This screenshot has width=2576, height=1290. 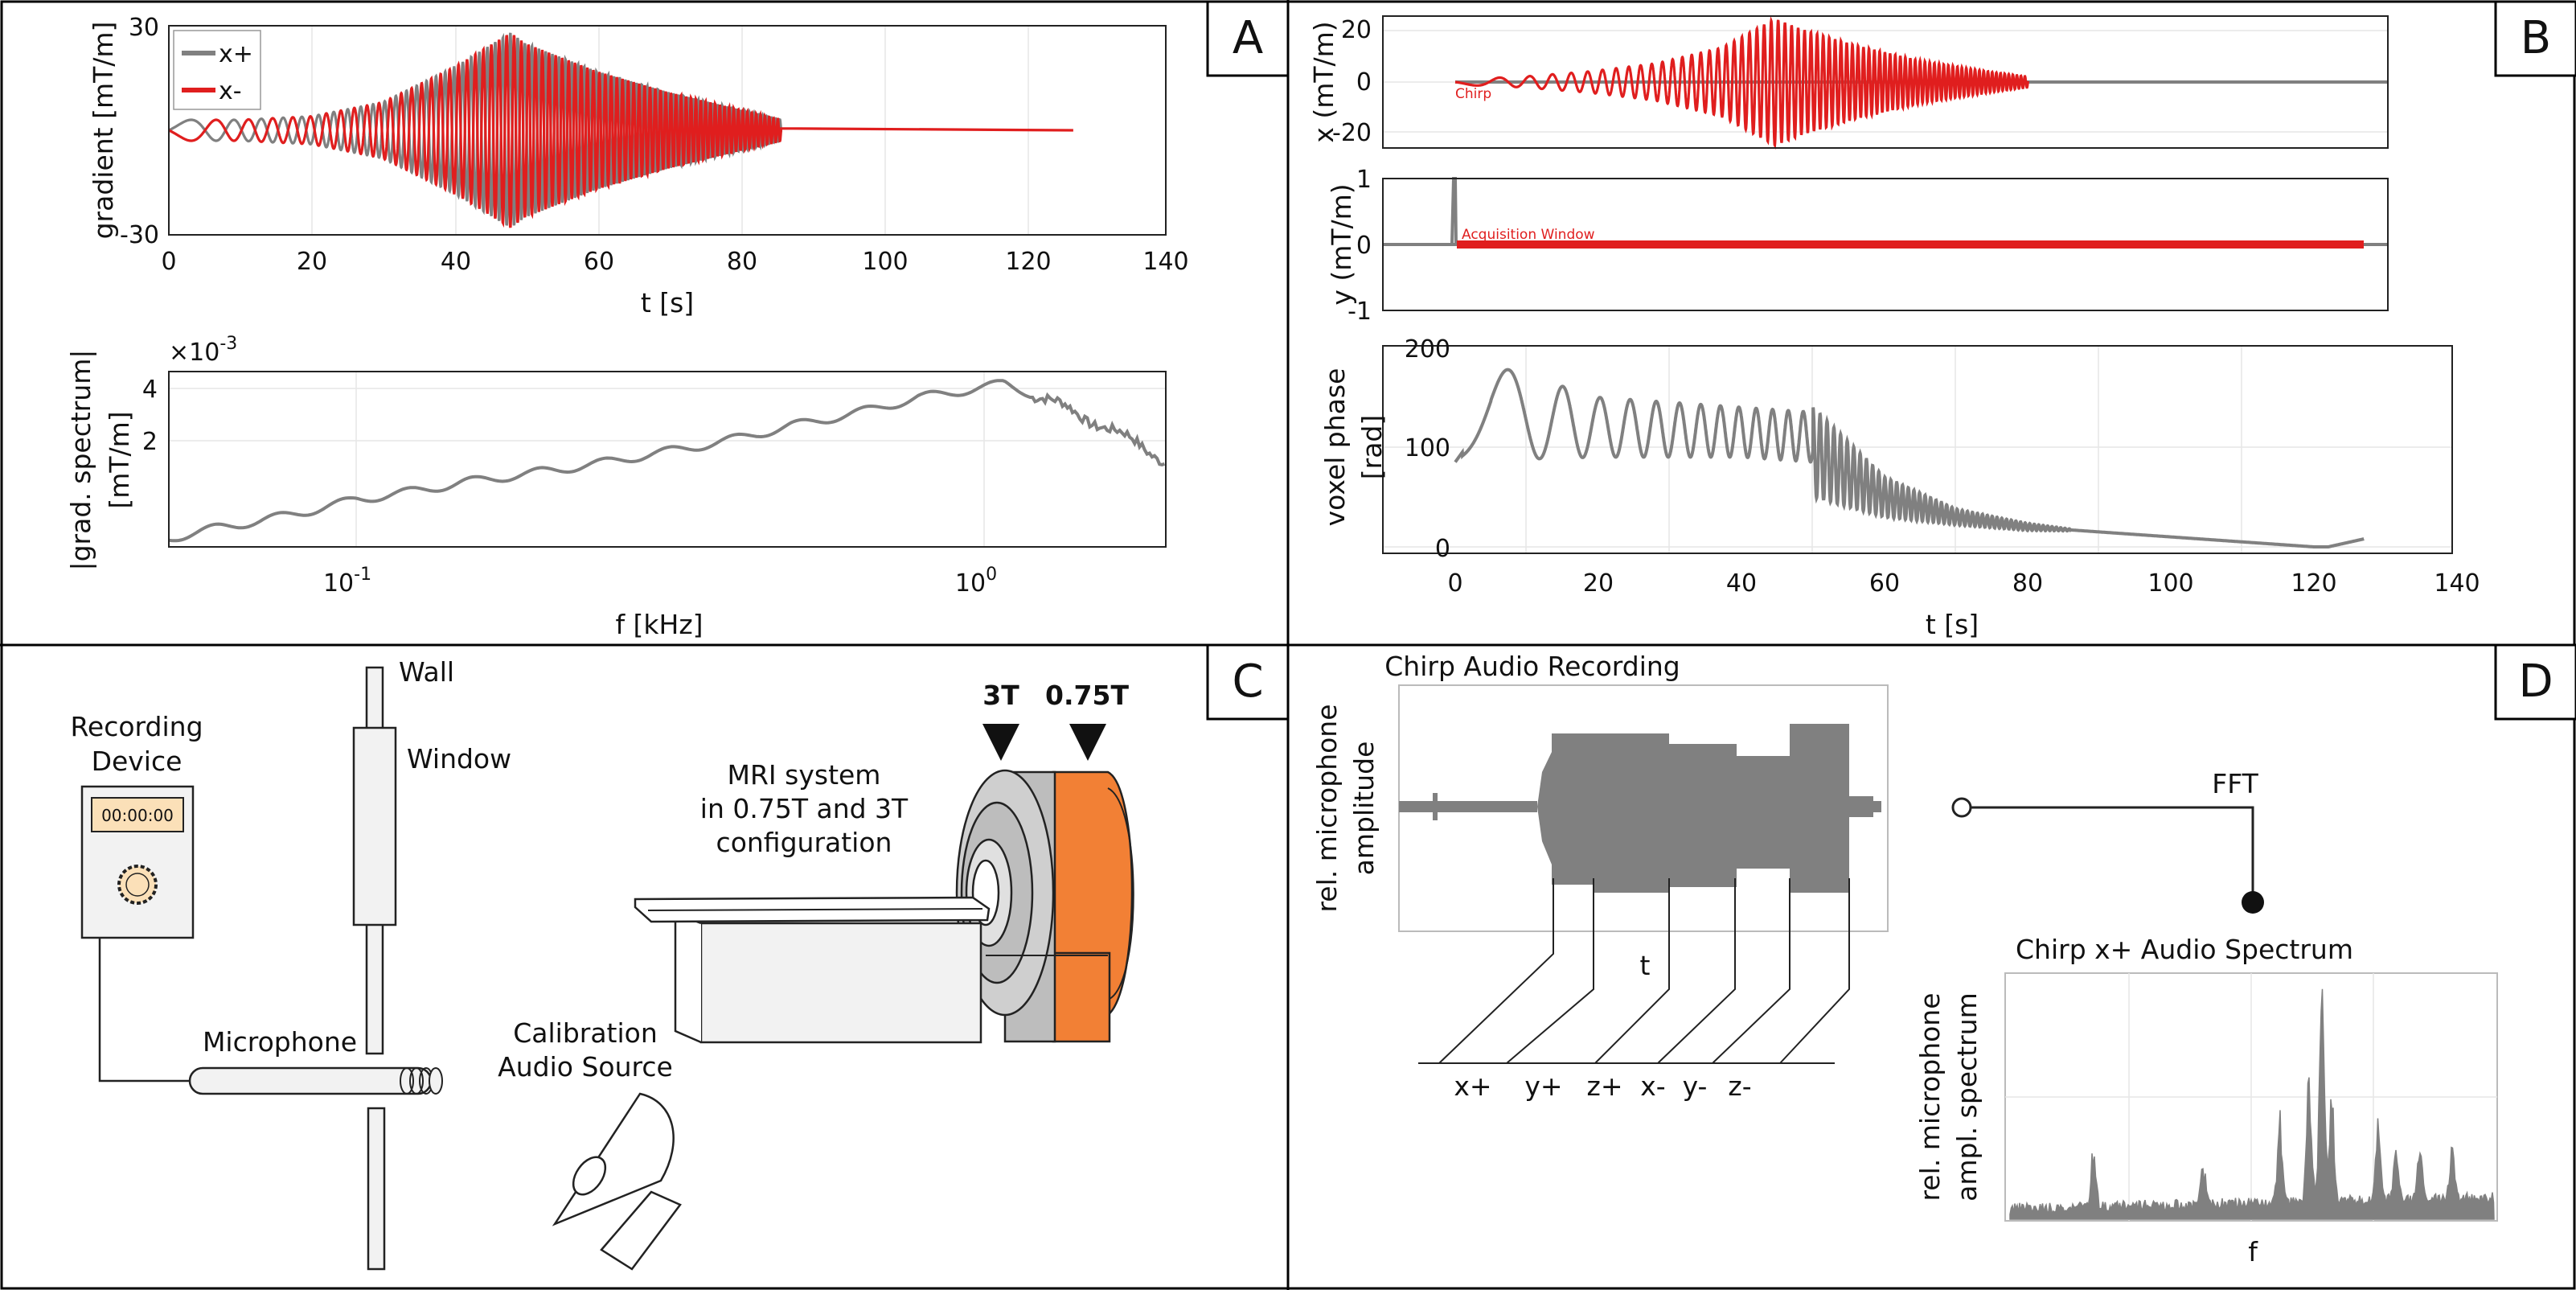 I want to click on panel-b-letter: B, so click(x=2536, y=38).